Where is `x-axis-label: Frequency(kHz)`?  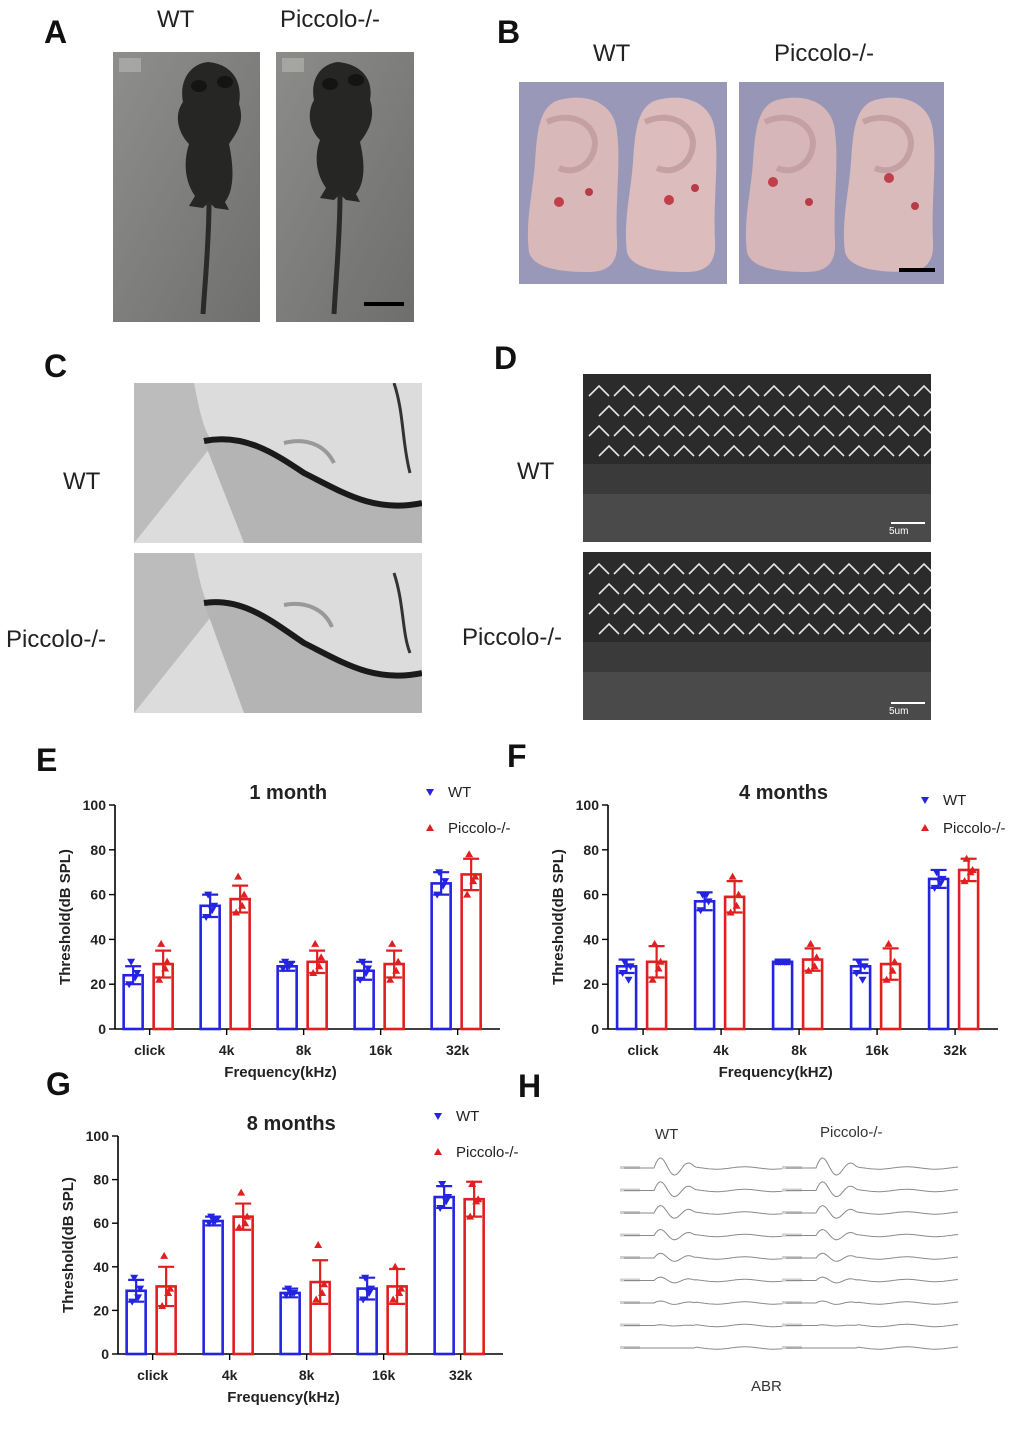 x-axis-label: Frequency(kHz) is located at coordinates (280, 1072).